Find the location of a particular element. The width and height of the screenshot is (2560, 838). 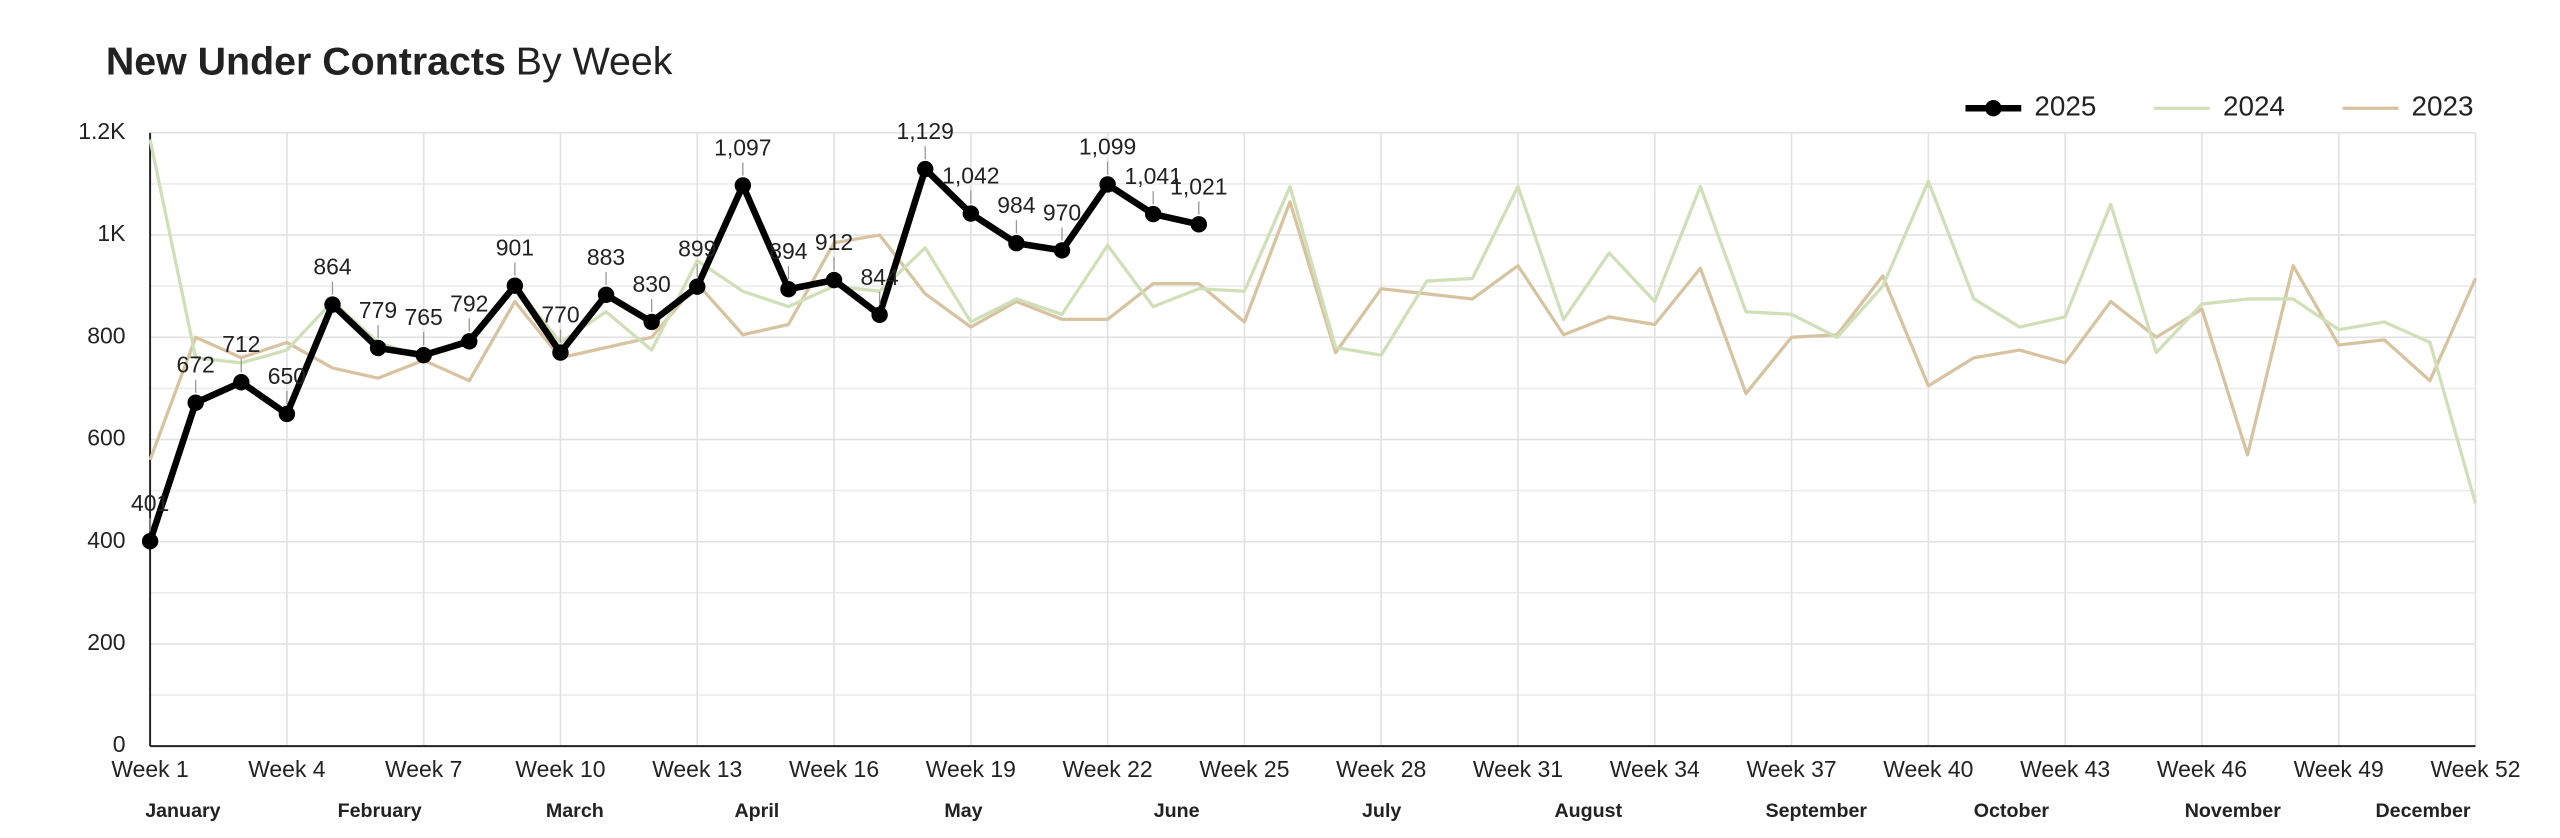

chart-title: New Under Contracts is located at coordinates (306, 61).